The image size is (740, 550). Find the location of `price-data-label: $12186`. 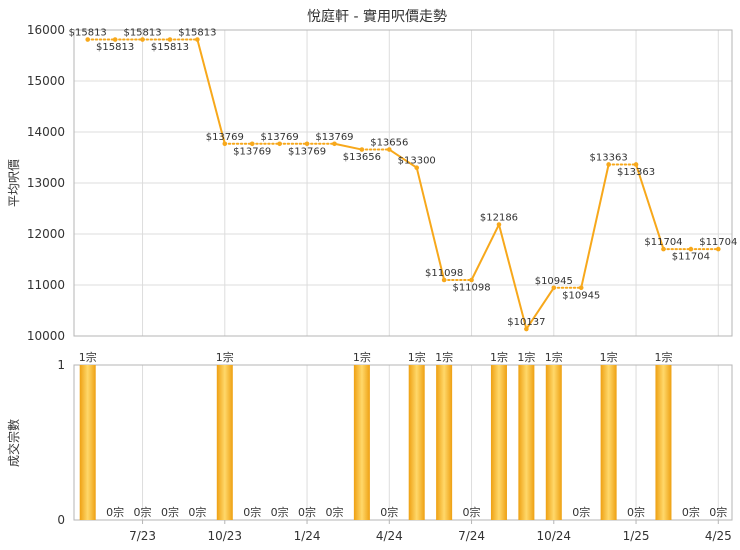

price-data-label: $12186 is located at coordinates (499, 218).